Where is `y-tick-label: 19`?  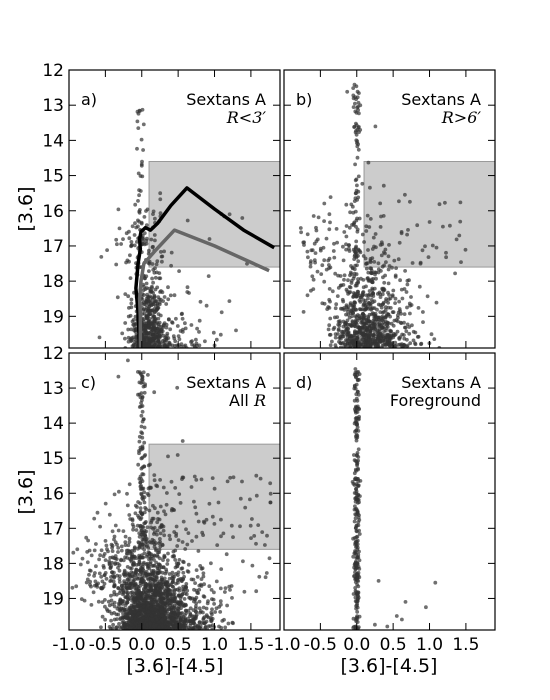
y-tick-label: 19 is located at coordinates (53, 317).